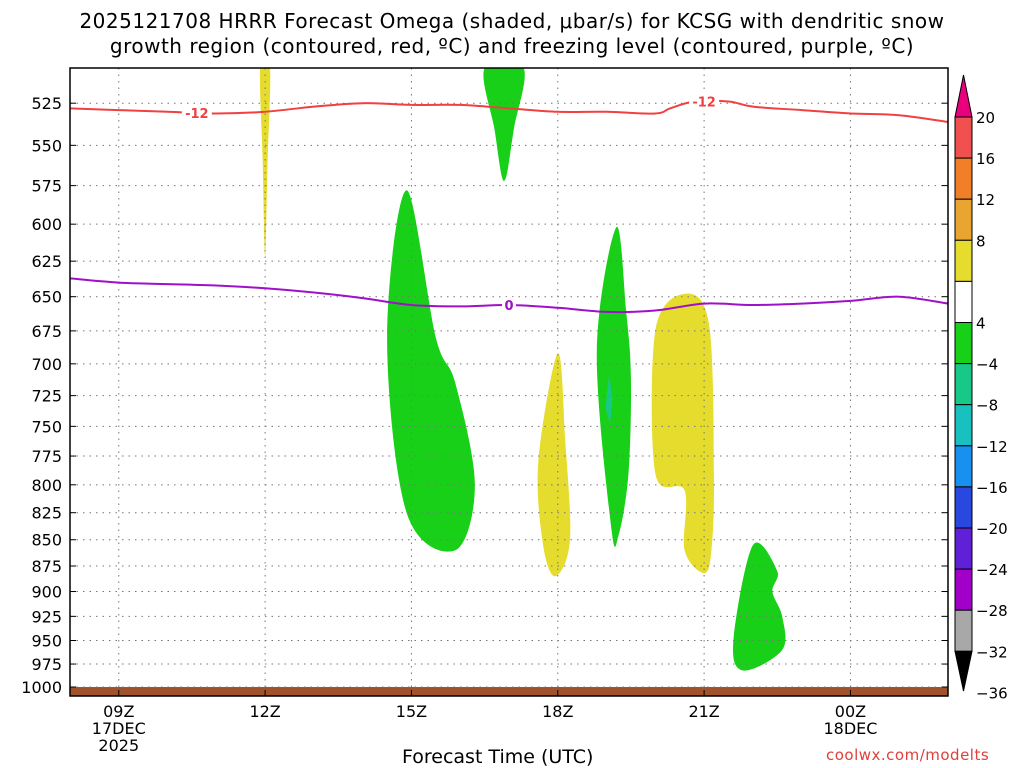  I want to click on y-tick-label-1000: 1000, so click(41, 687).